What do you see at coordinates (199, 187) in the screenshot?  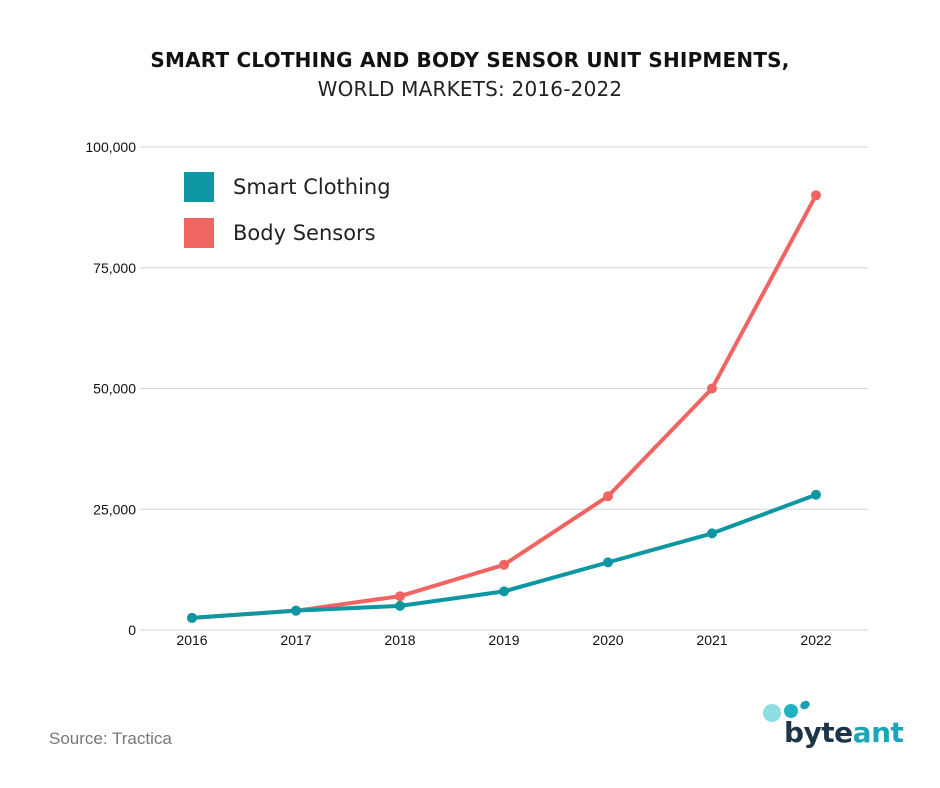 I see `legend-swatch-smart-clothing` at bounding box center [199, 187].